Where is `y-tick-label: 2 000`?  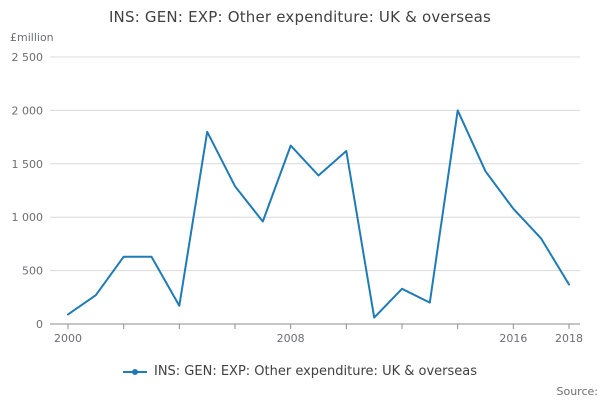
y-tick-label: 2 000 is located at coordinates (28, 110).